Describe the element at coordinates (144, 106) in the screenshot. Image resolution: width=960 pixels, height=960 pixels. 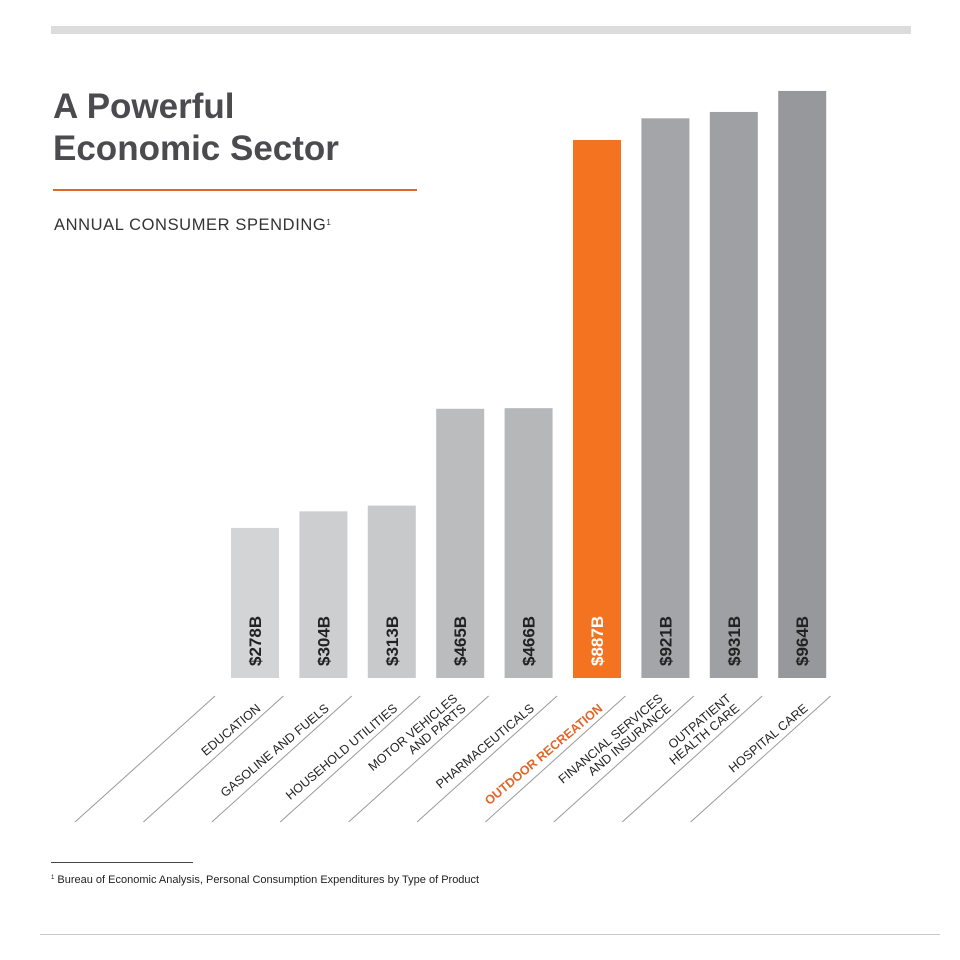
I see `title-line-1: A Powerful` at that location.